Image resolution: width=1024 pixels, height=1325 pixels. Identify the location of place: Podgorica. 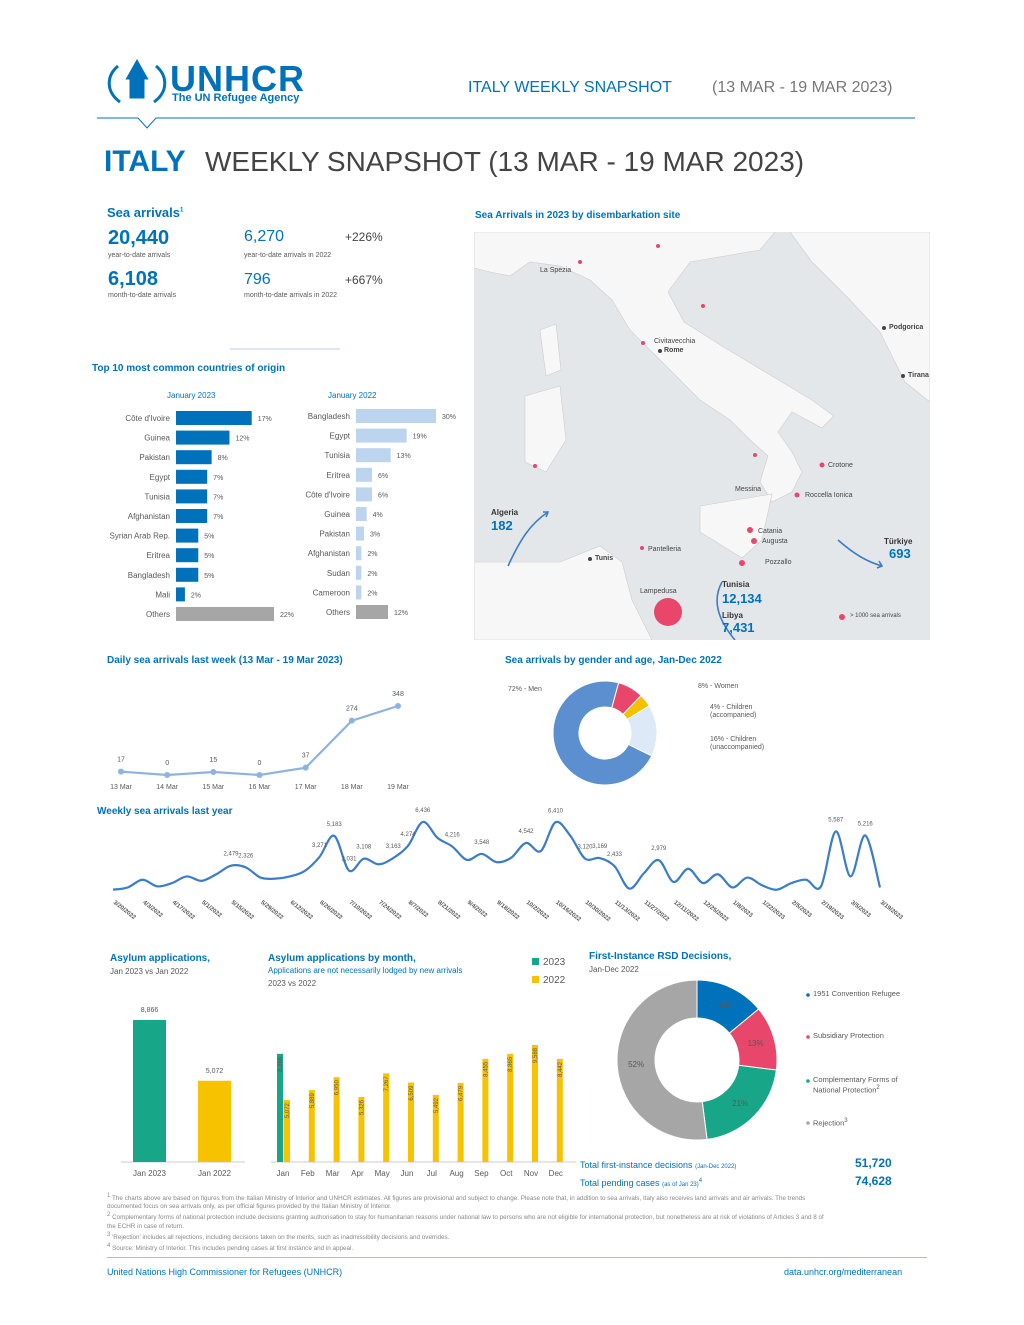
(906, 327).